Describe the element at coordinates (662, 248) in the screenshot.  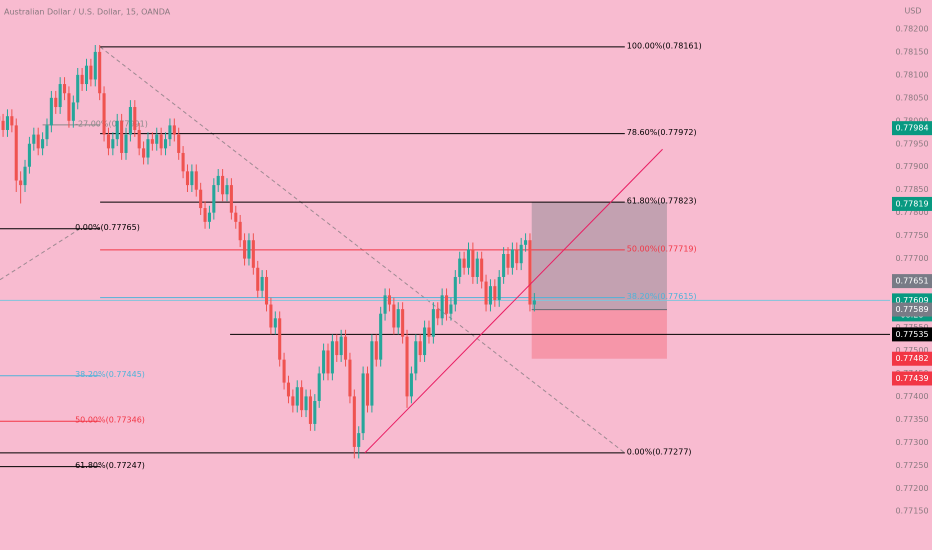
I see `fib-label: 50.00%(0.77719)` at that location.